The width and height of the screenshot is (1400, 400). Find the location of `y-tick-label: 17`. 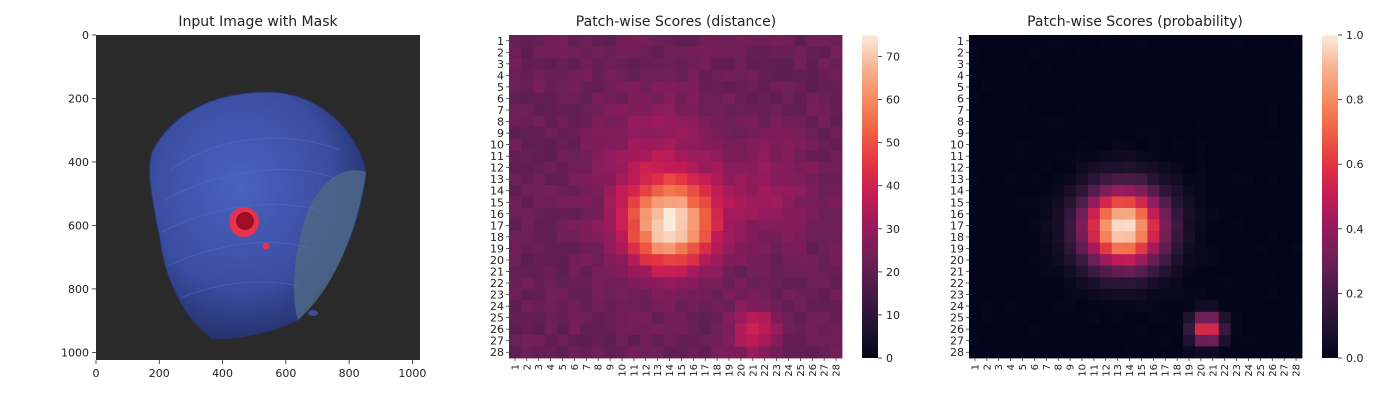

y-tick-label: 17 is located at coordinates (497, 225).